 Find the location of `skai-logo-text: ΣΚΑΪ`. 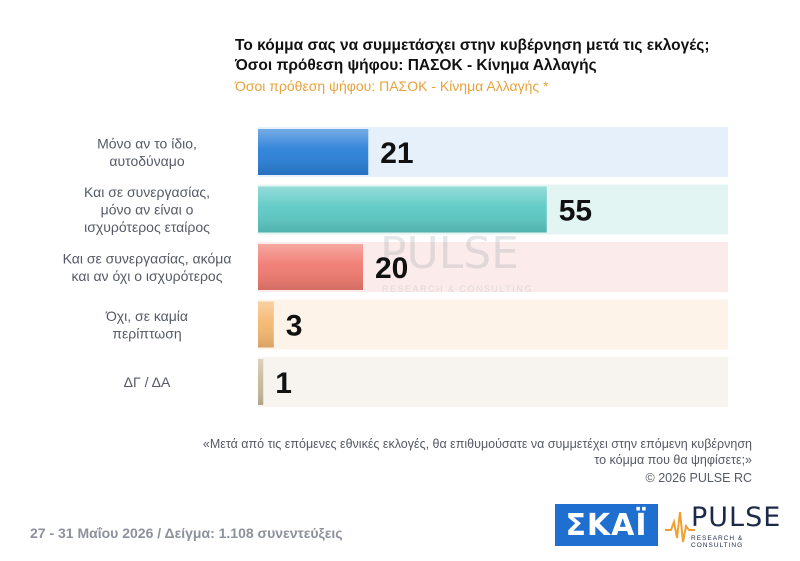

skai-logo-text: ΣΚΑΪ is located at coordinates (606, 525).